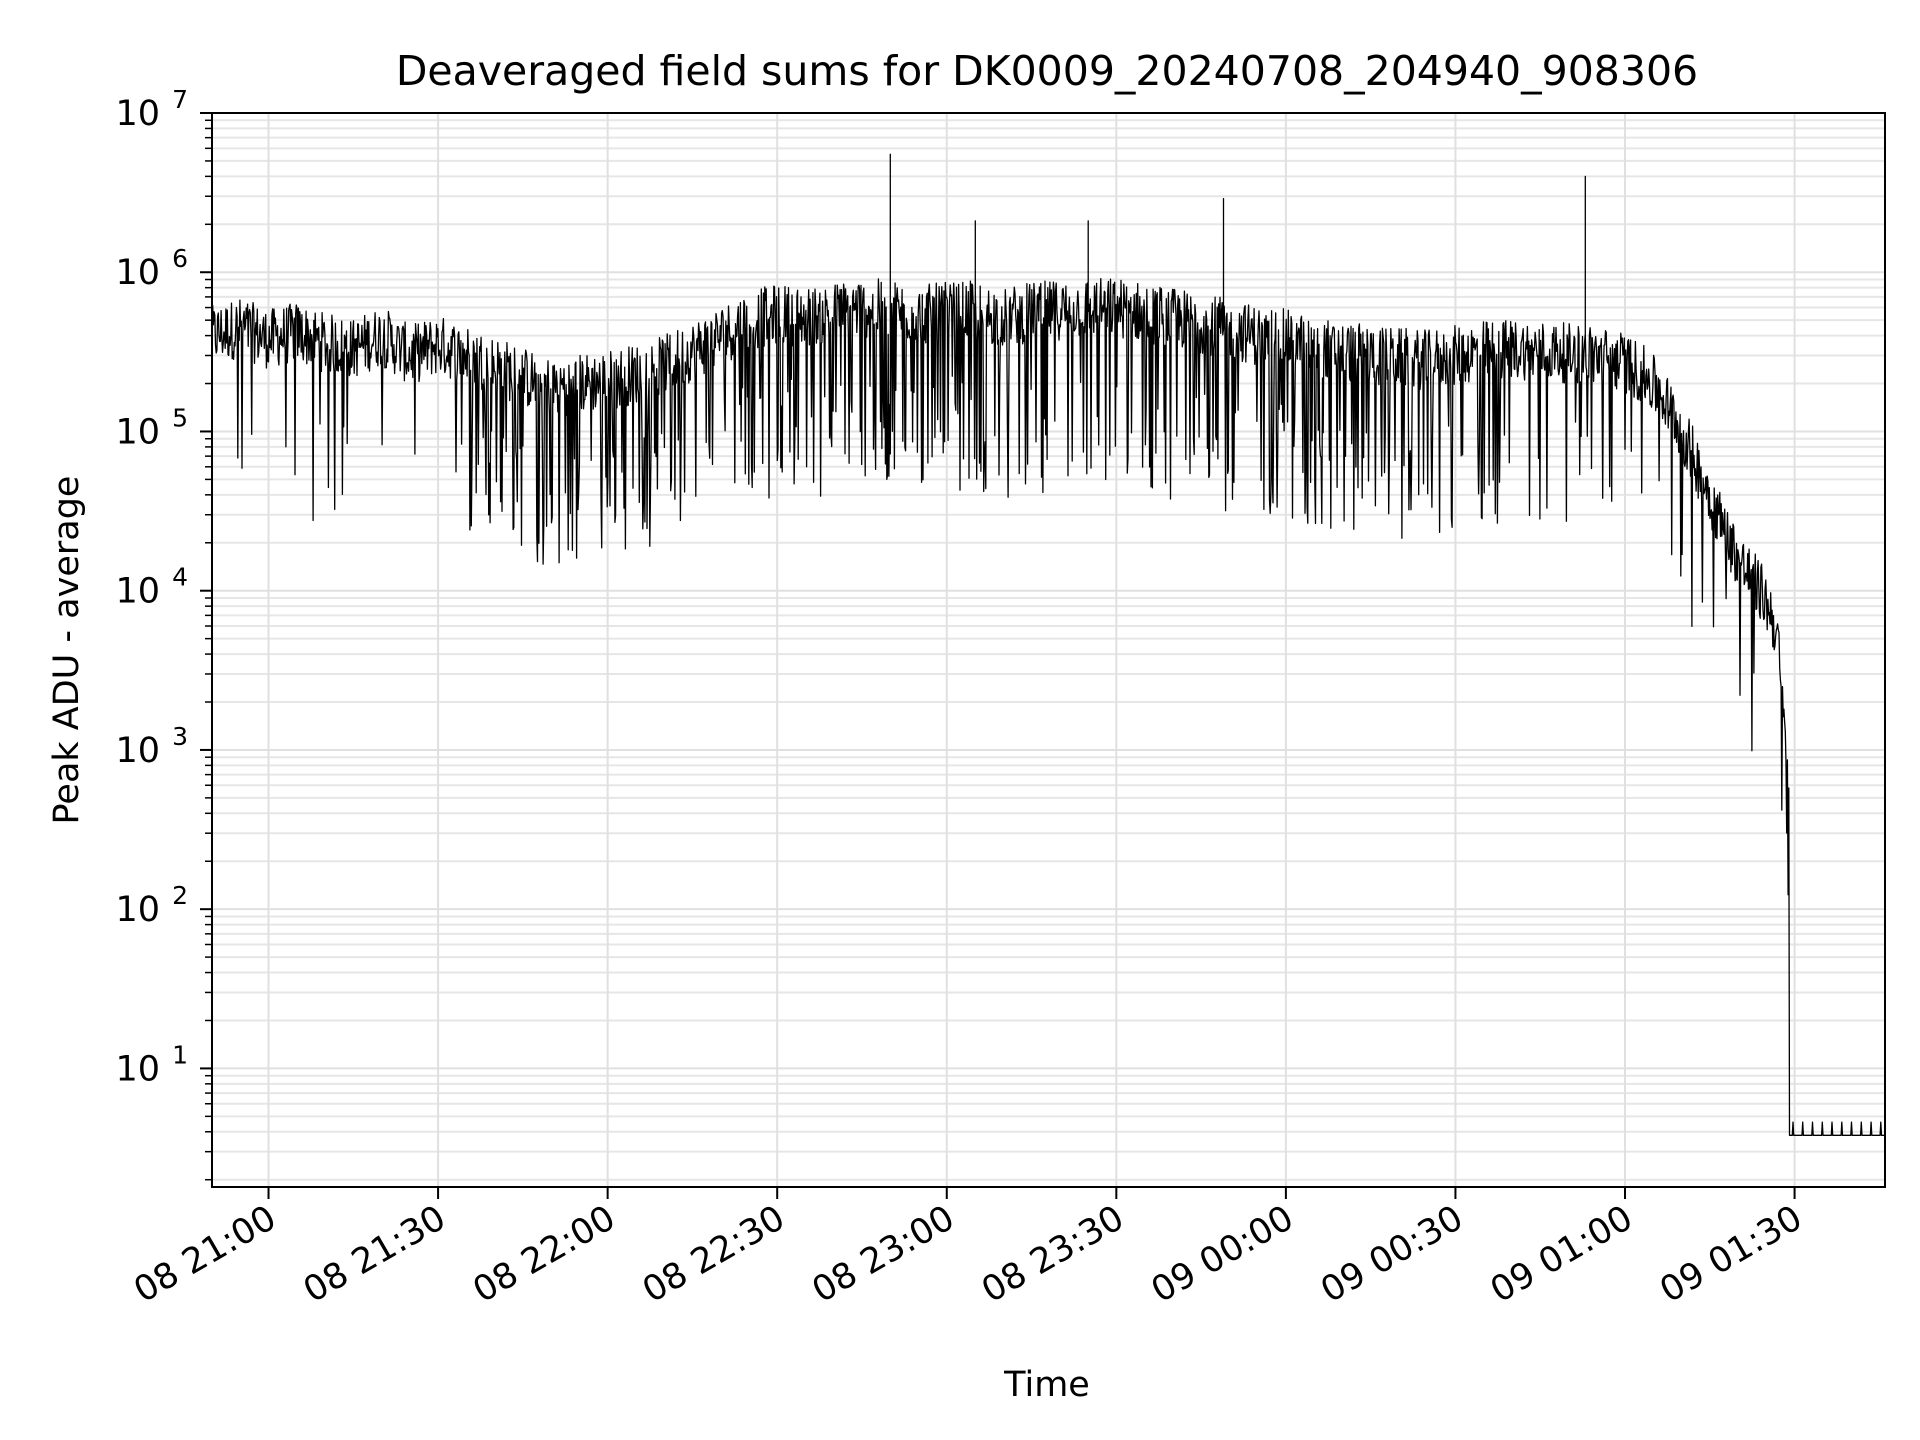 This screenshot has height=1440, width=1920. I want to click on x-axis-label: Time, so click(1046, 1385).